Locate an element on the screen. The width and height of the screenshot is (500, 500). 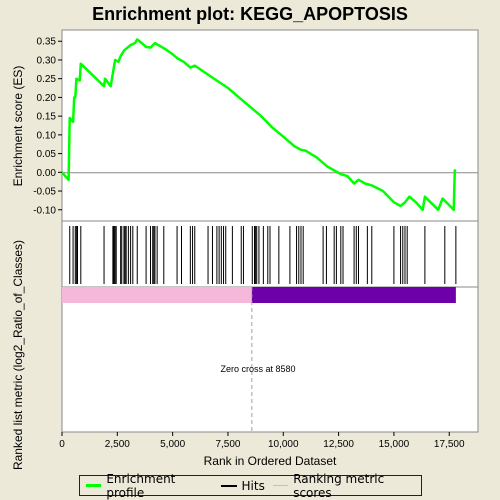
y-tick-label: -0.05 is located at coordinates (44, 192).